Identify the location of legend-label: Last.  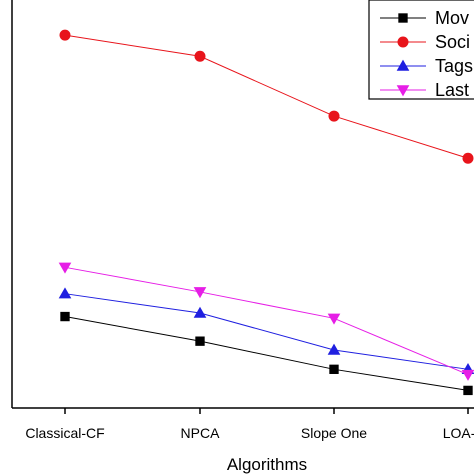
(452, 90).